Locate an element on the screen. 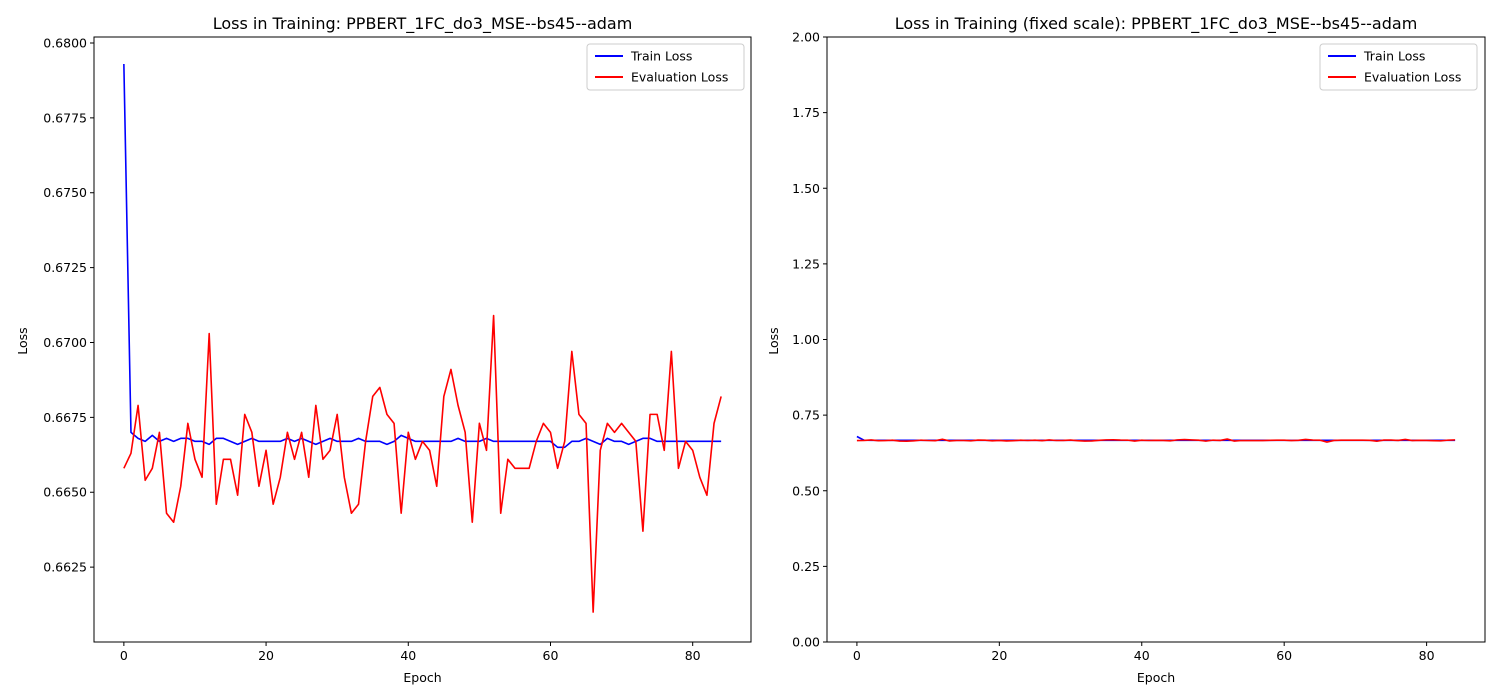 This screenshot has height=700, width=1500. y-tick-label: 0.6750 is located at coordinates (65, 192).